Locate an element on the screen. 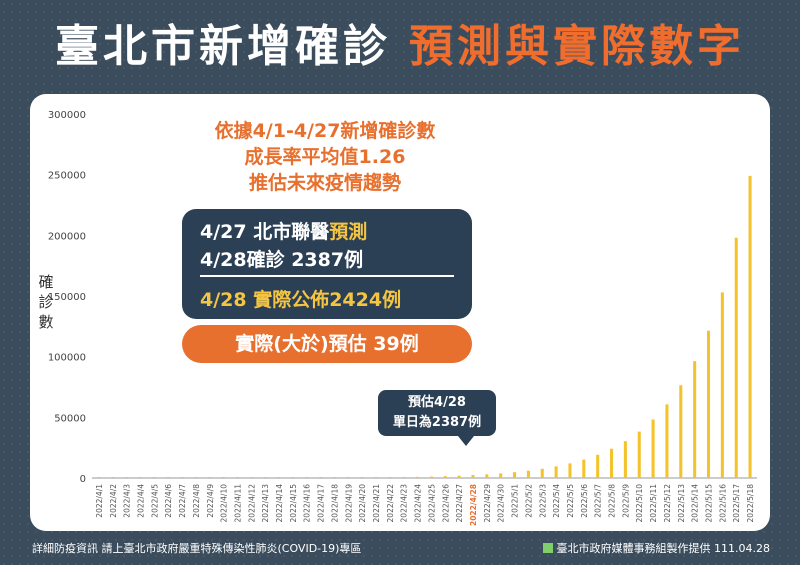 The image size is (800, 565). x-tick-label: 2022/4/11 is located at coordinates (237, 503).